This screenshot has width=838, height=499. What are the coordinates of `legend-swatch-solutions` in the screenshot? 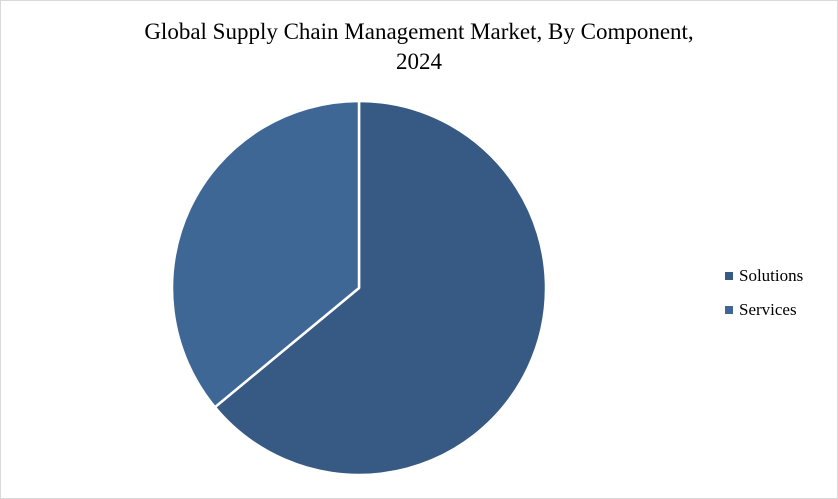 It's located at (729, 276).